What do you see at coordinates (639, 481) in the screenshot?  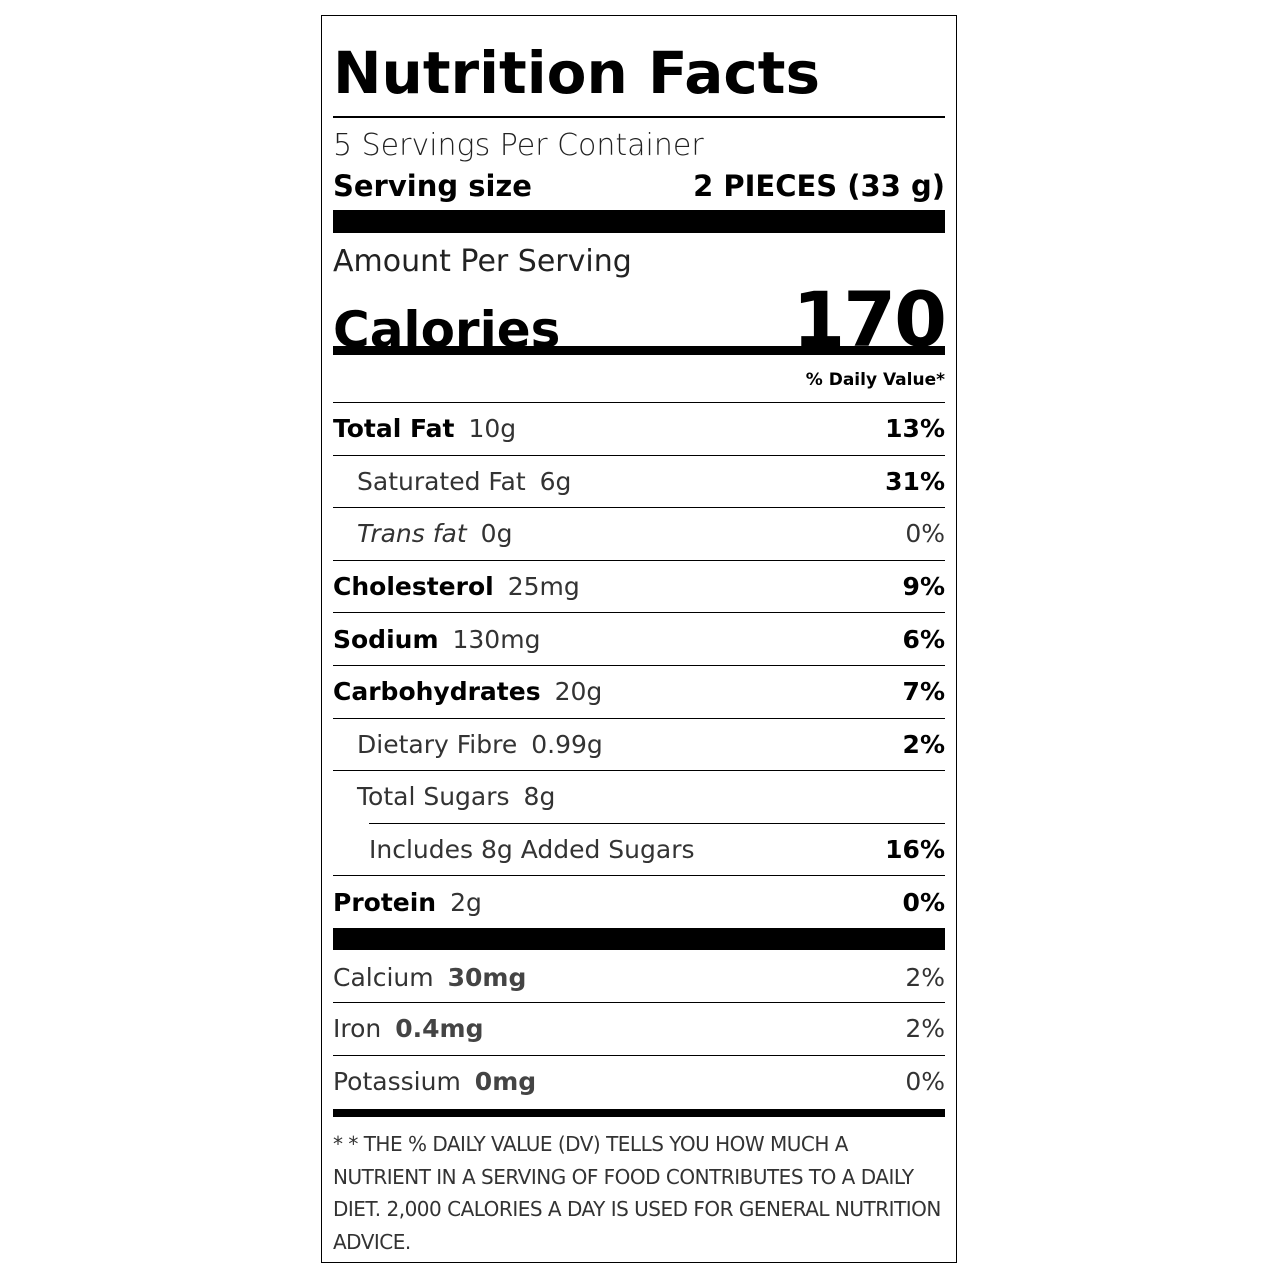 I see `nutrient-row: Saturated Fat 6g 31%` at bounding box center [639, 481].